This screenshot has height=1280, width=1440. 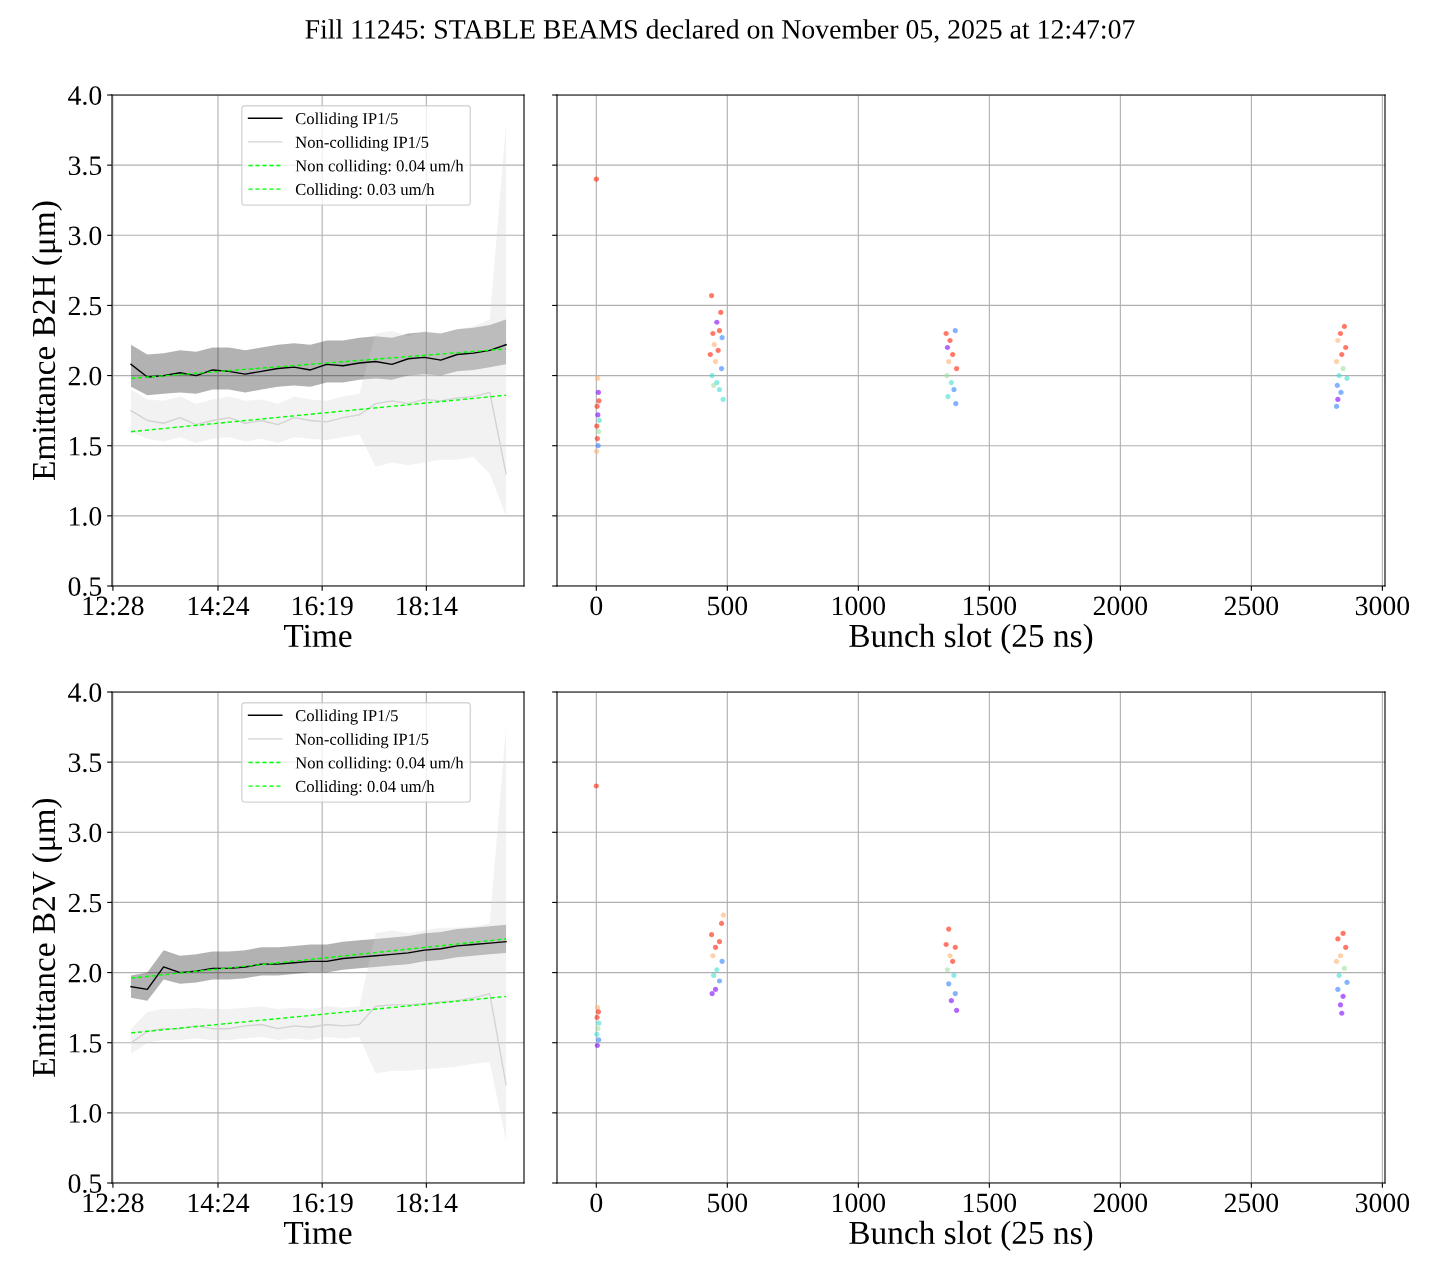 What do you see at coordinates (46, 340) in the screenshot?
I see `y-axis-title: Emittance B2H (μm)` at bounding box center [46, 340].